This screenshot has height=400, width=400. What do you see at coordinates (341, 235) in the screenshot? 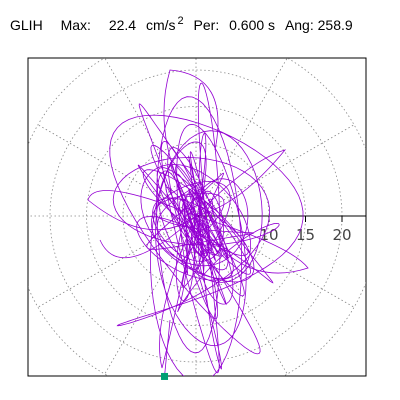
I see `radial-tick-label: 20` at bounding box center [341, 235].